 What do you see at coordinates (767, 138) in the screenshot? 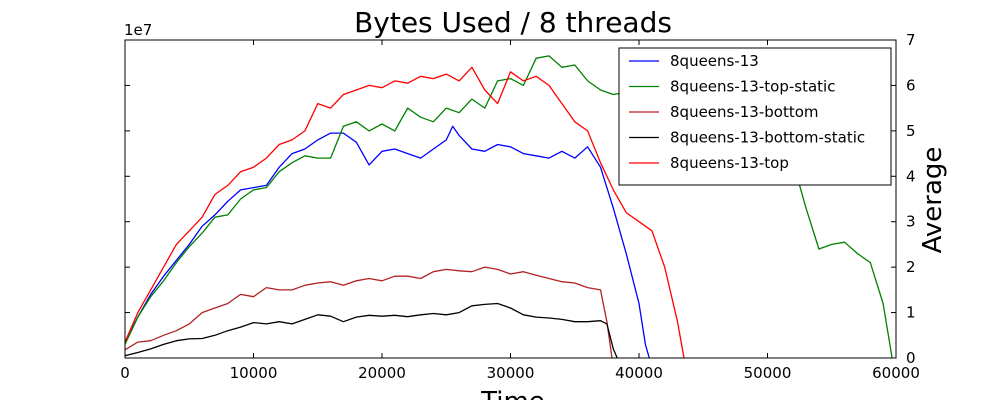
I see `legend-label: 8queens-13-bottom-static` at bounding box center [767, 138].